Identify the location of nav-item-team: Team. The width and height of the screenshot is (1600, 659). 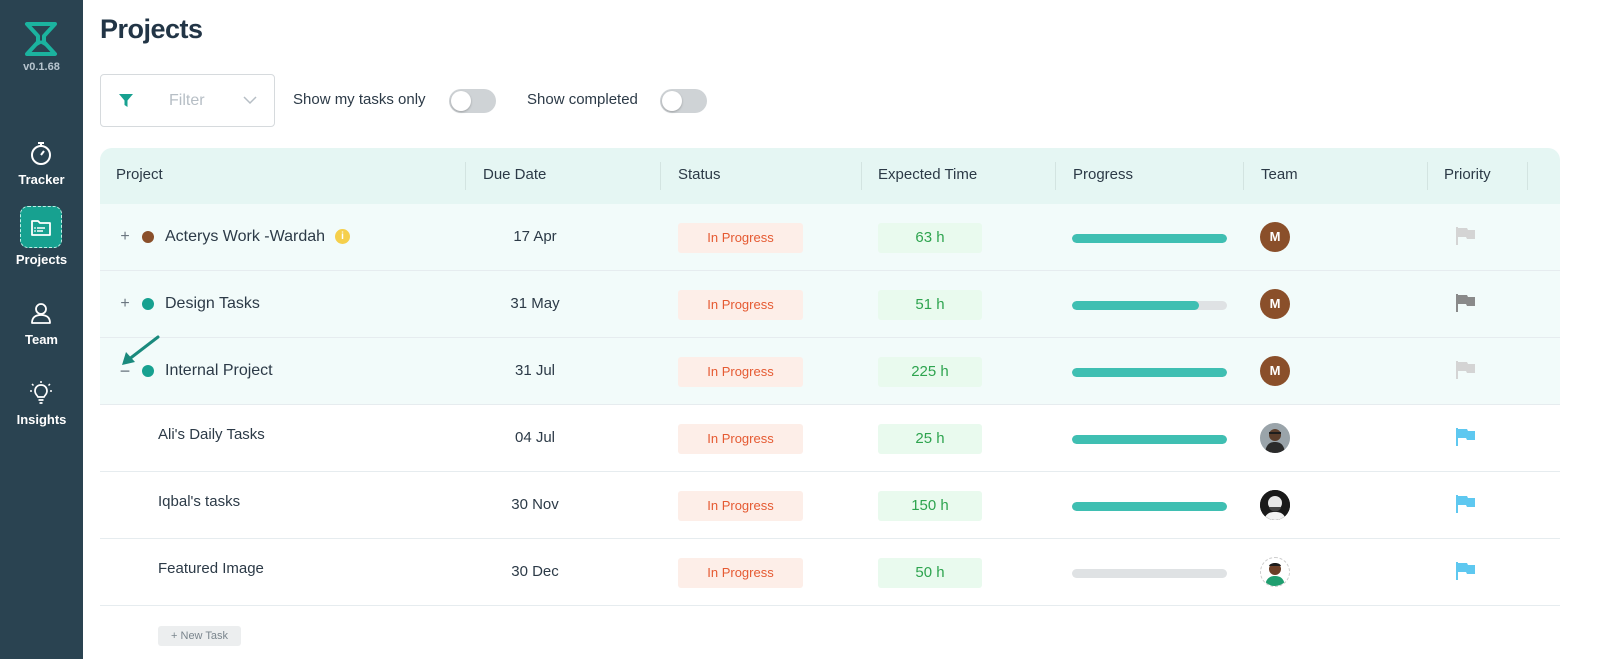
(41, 327).